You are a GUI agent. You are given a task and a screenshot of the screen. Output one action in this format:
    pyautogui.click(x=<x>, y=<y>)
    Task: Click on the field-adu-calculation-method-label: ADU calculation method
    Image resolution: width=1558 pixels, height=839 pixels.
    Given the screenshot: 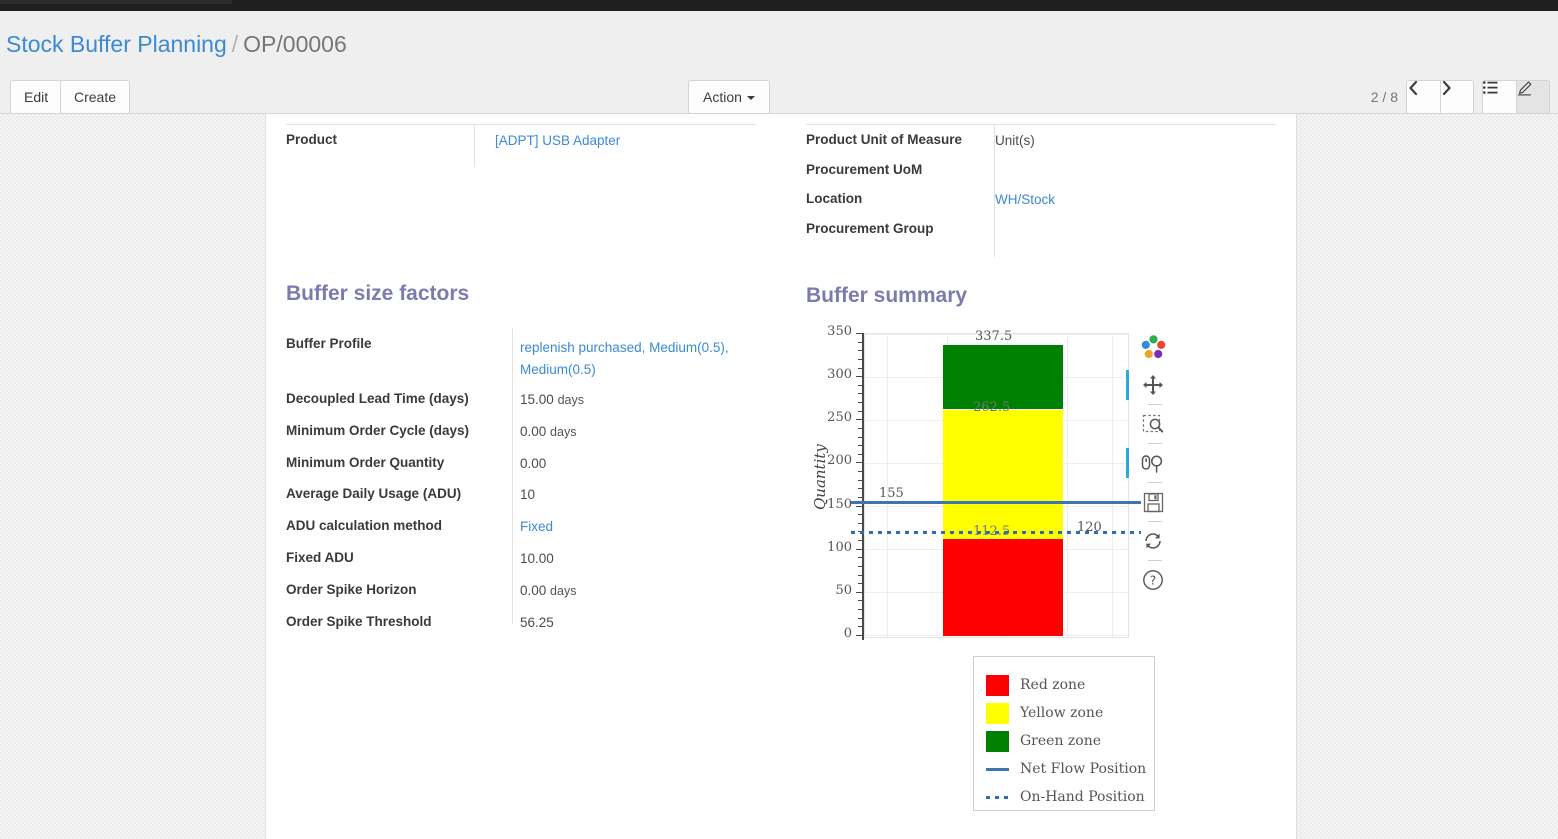 What is the action you would take?
    pyautogui.click(x=364, y=525)
    